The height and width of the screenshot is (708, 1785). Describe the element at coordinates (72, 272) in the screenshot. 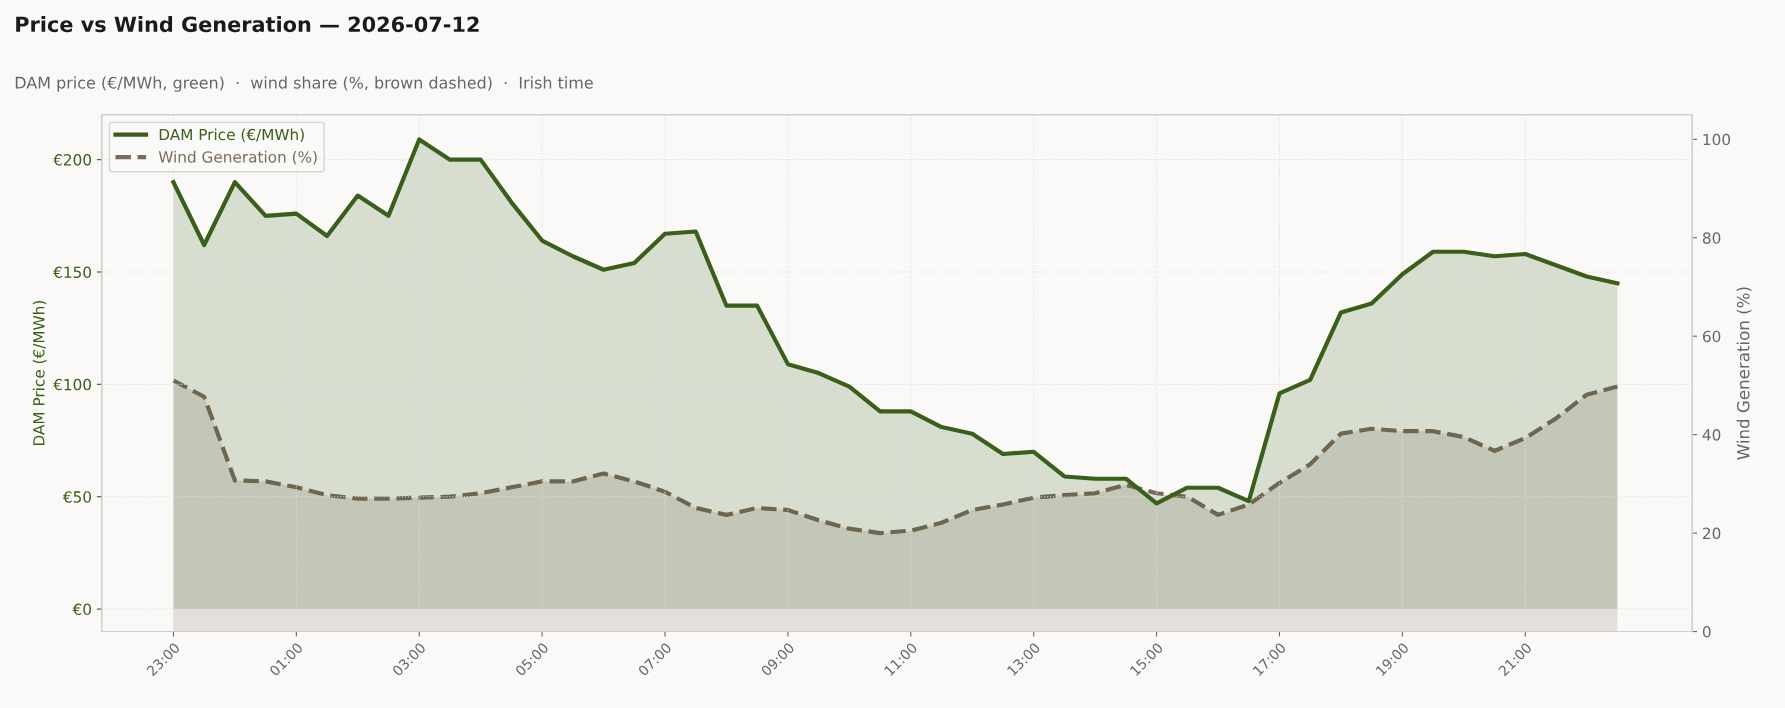

I see `y-tick-label: €150` at that location.